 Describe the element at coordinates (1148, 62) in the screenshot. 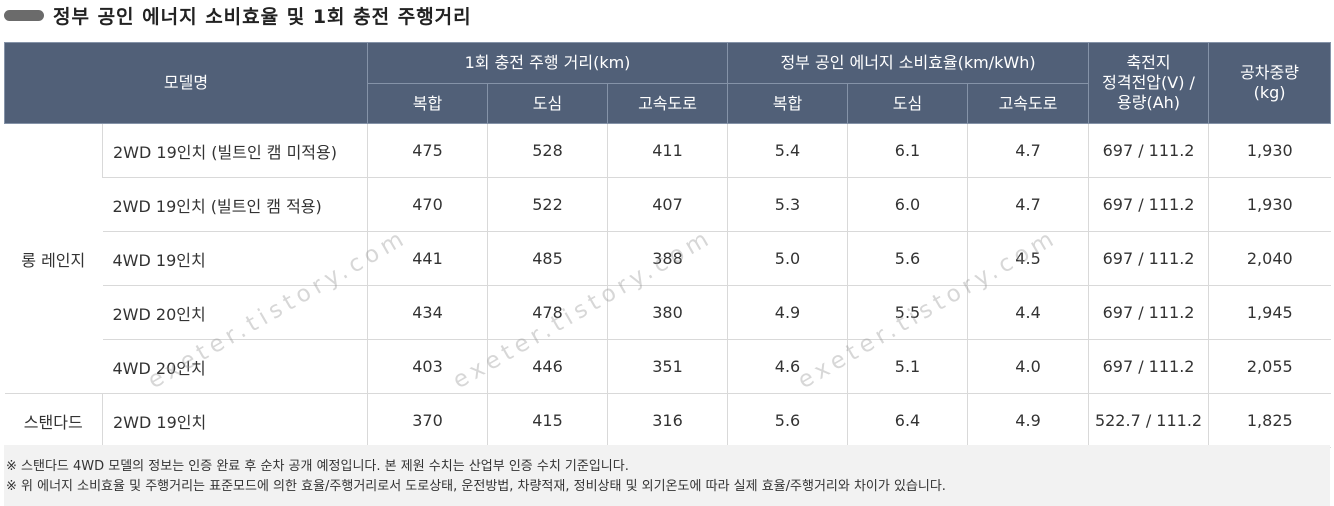

I see `header-battery-line1: 축전지` at that location.